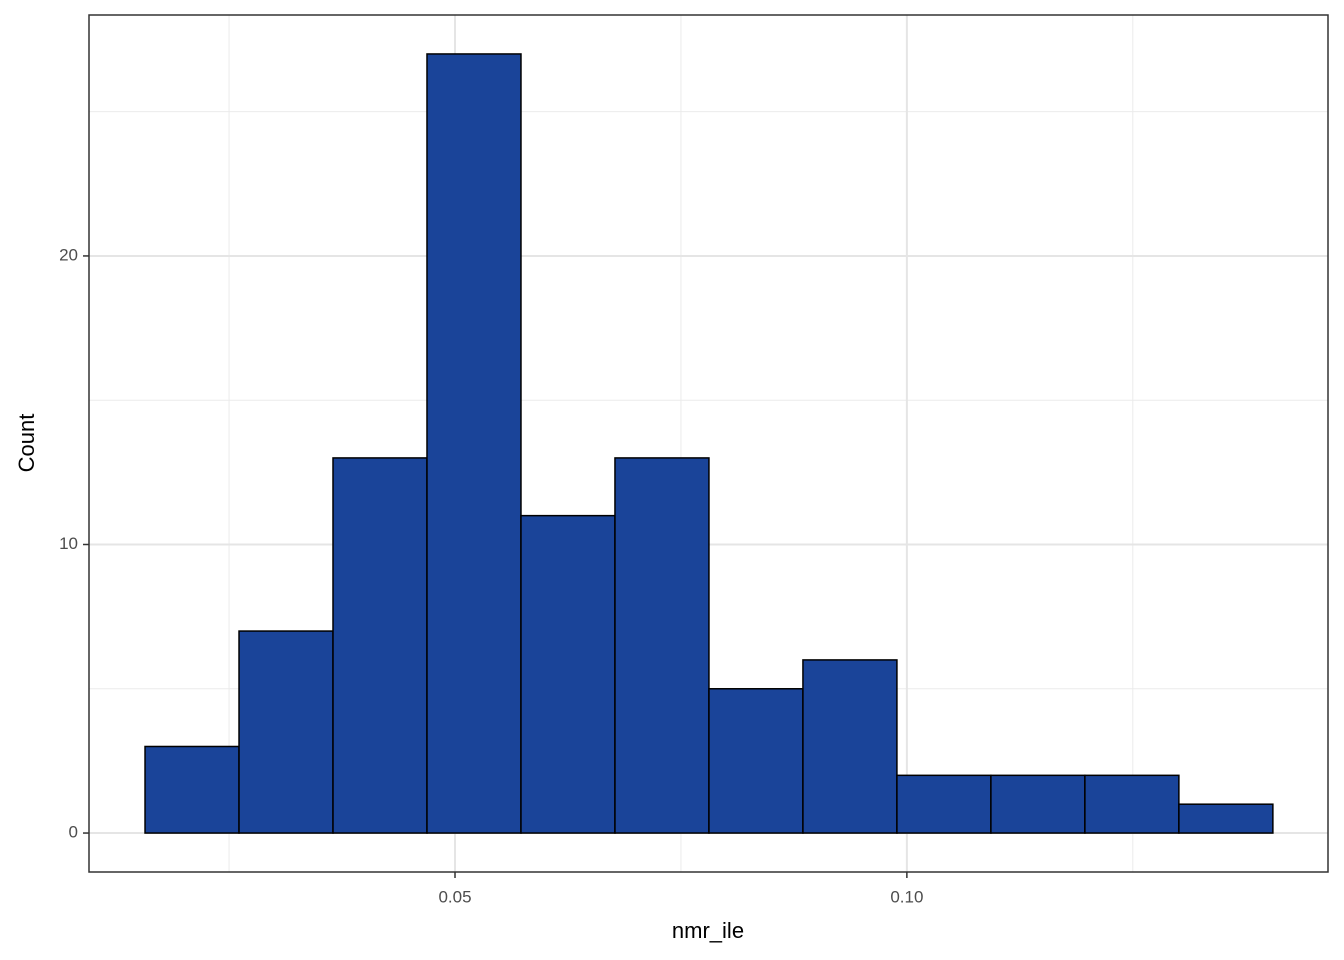  Describe the element at coordinates (708, 930) in the screenshot. I see `x-axis-title: nmr_ile` at that location.